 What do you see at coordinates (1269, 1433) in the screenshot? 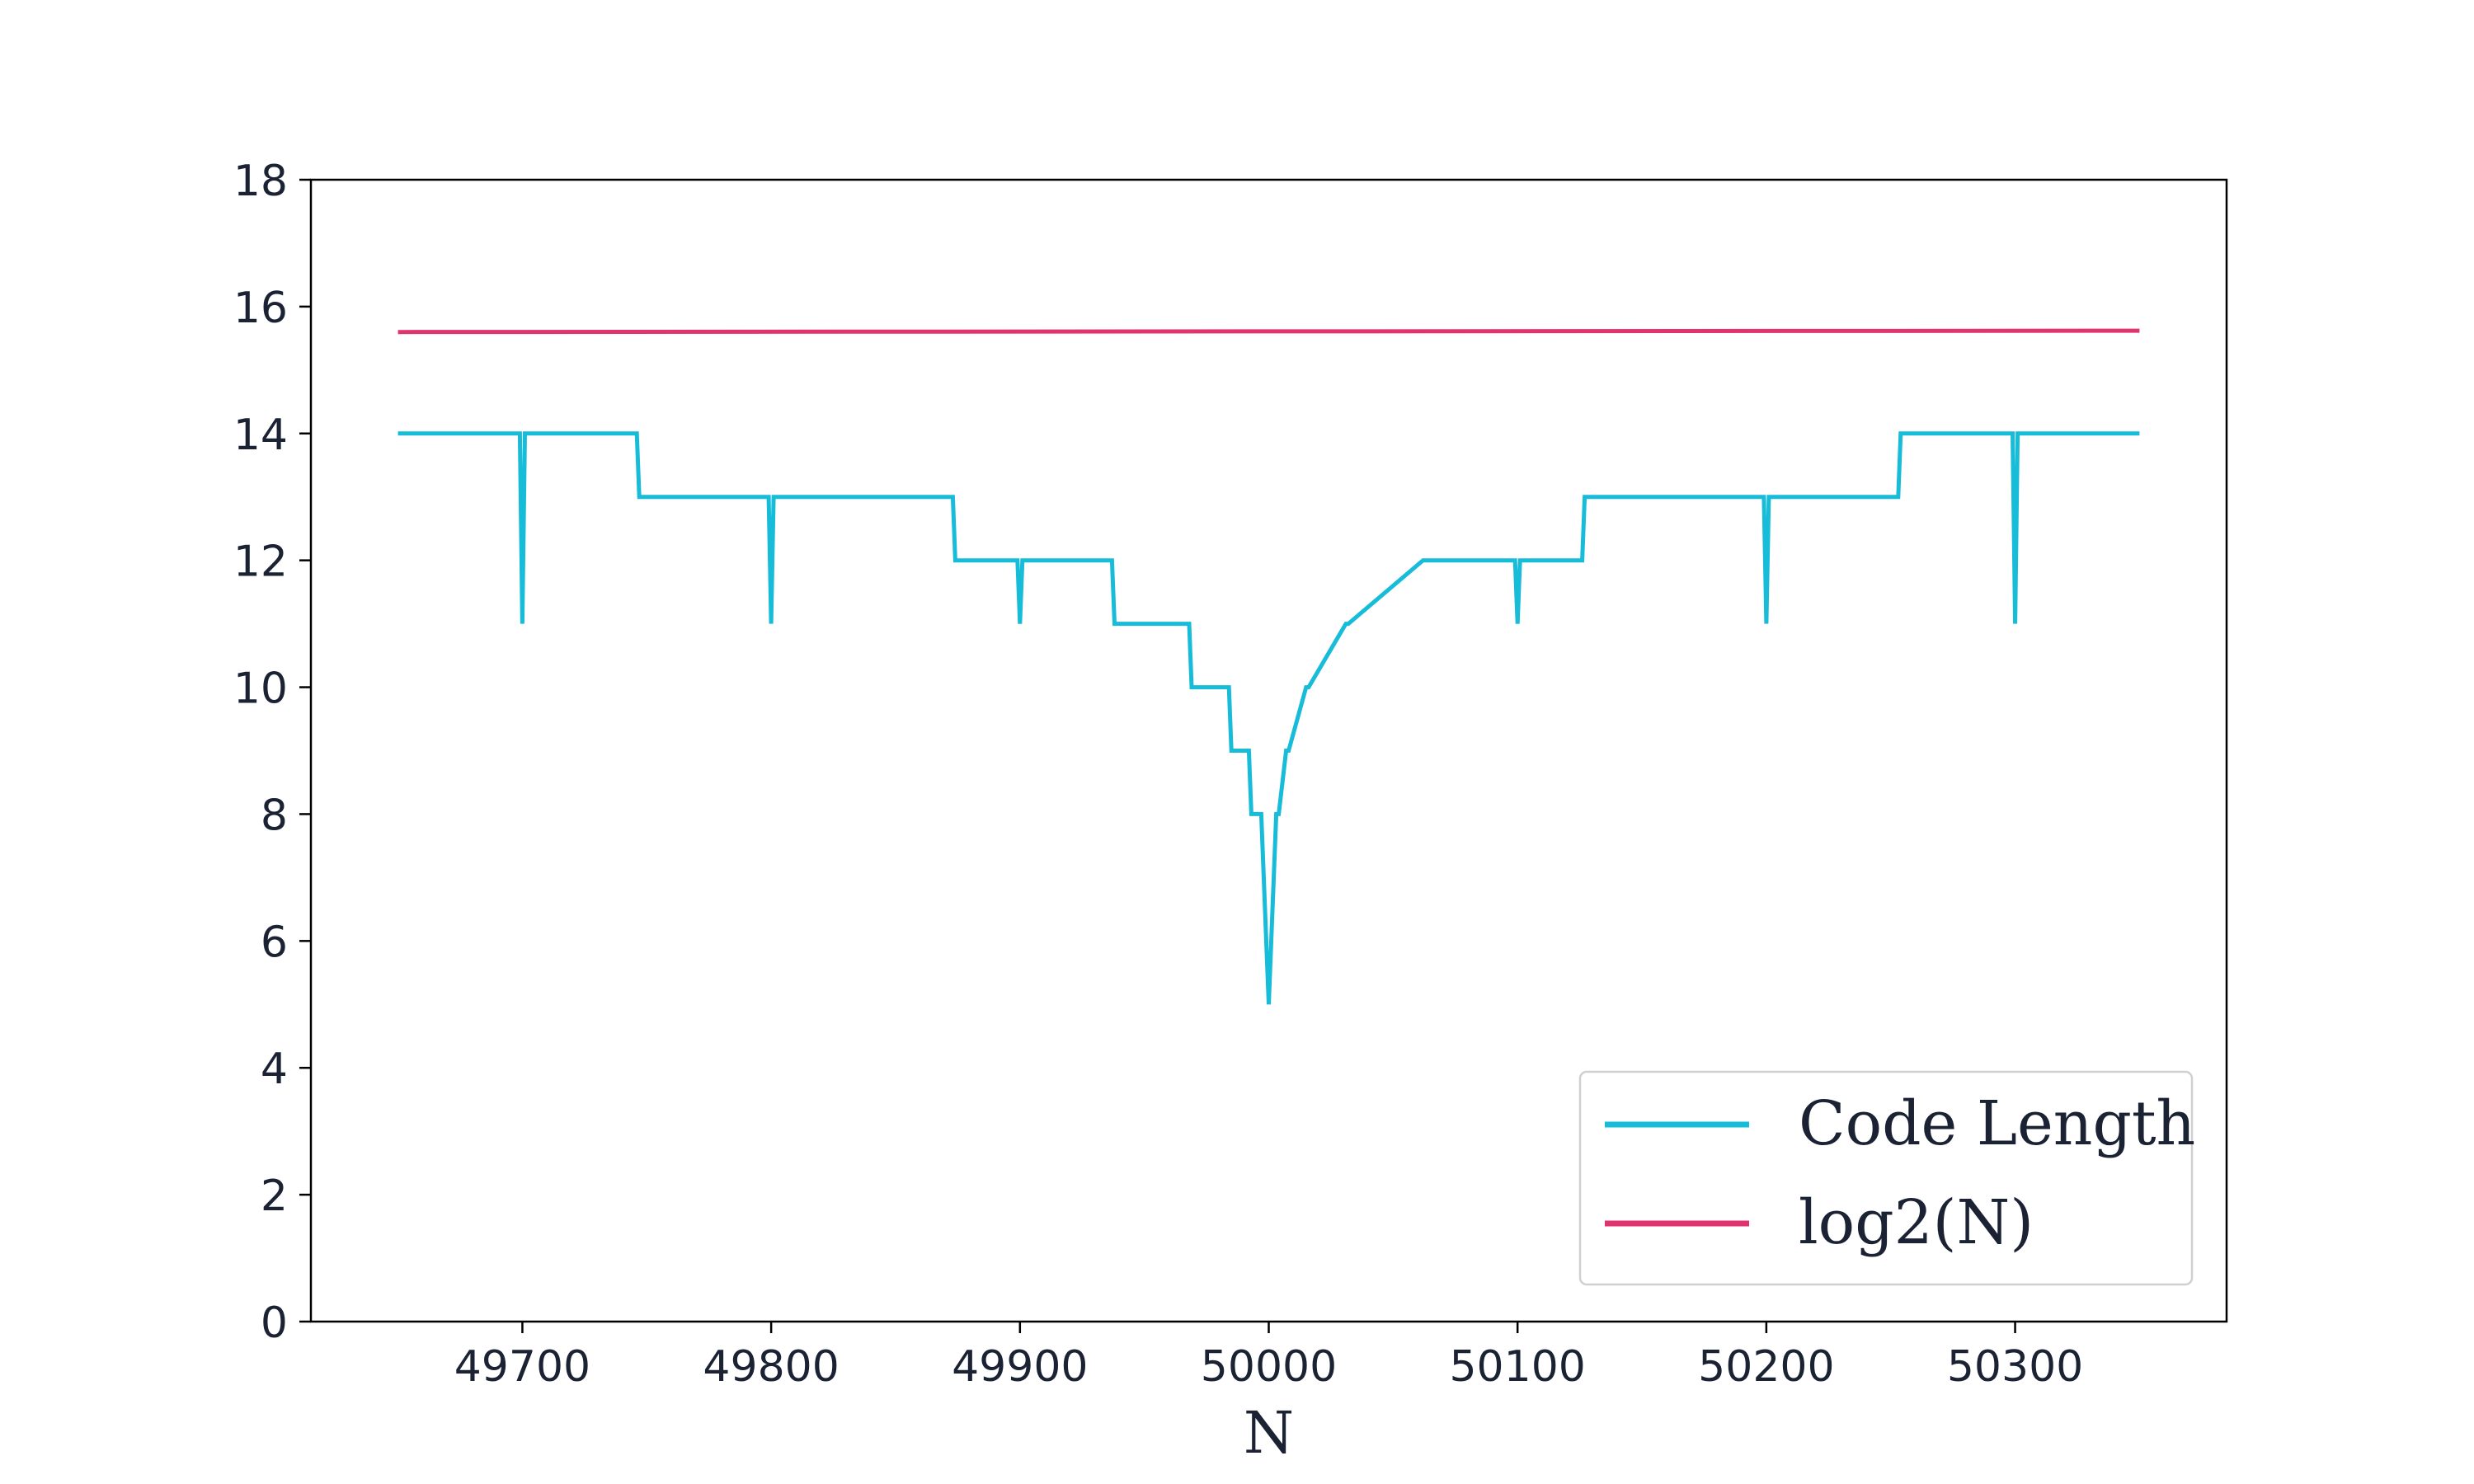
I see `x-axis-title: N` at bounding box center [1269, 1433].